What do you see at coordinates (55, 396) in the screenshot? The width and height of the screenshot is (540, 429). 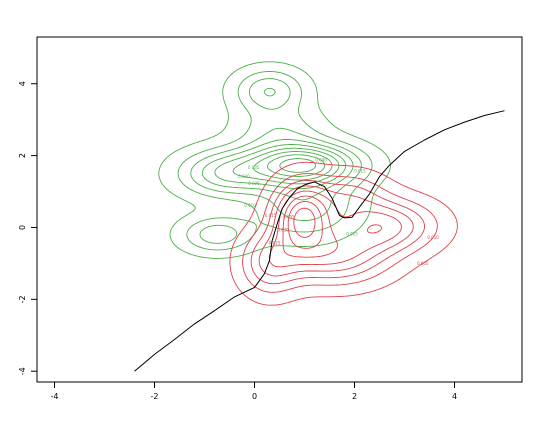 I see `x-tick-label: -4` at bounding box center [55, 396].